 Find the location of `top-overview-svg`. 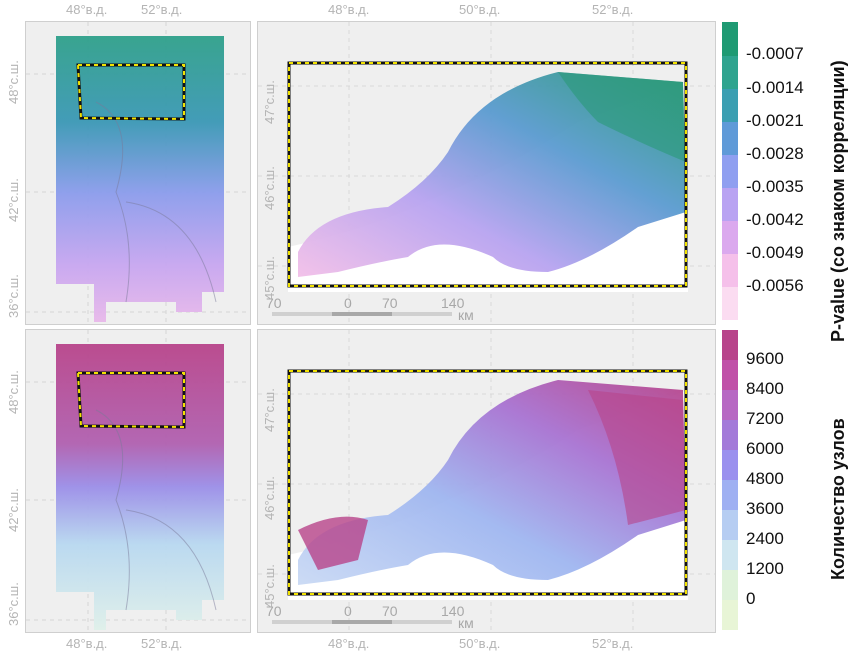

top-overview-svg is located at coordinates (138, 173).